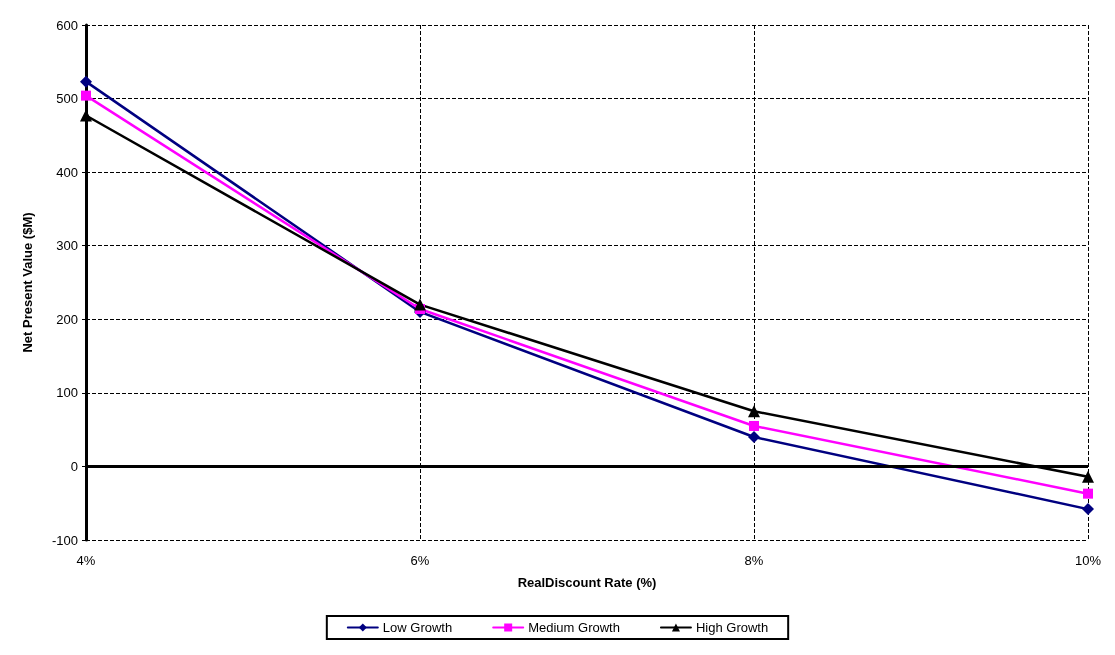 The width and height of the screenshot is (1115, 655). Describe the element at coordinates (67, 172) in the screenshot. I see `y-tick-label: 400` at that location.